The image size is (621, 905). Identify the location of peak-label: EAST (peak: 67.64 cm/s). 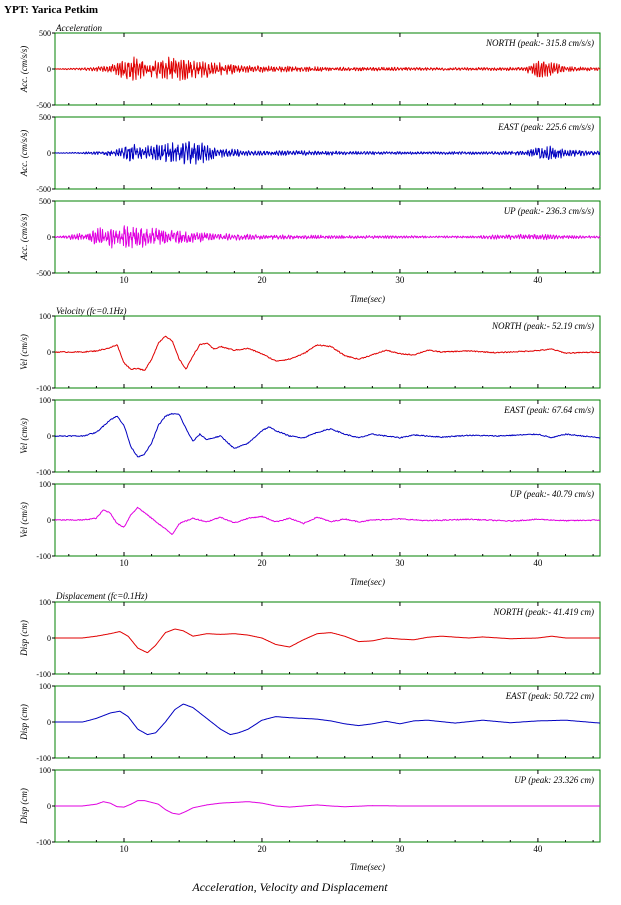
(548, 410).